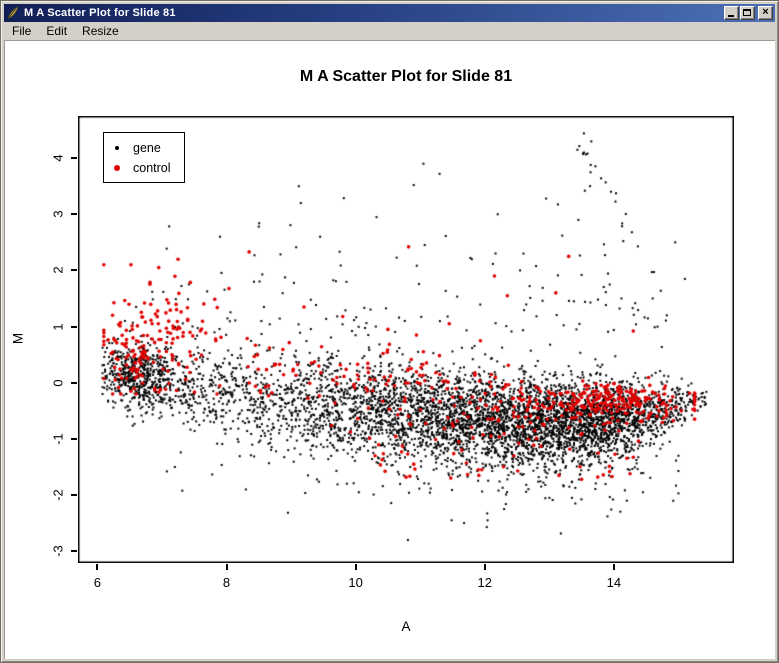 The width and height of the screenshot is (779, 663). What do you see at coordinates (13, 12) in the screenshot?
I see `tk-feather-icon` at bounding box center [13, 12].